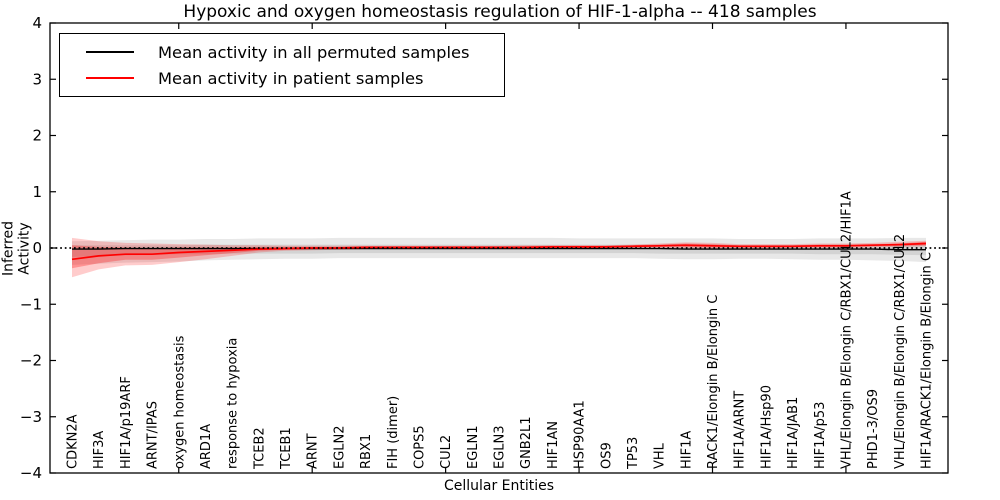 The image size is (1000, 500). I want to click on y-tick-label: 2, so click(37, 136).